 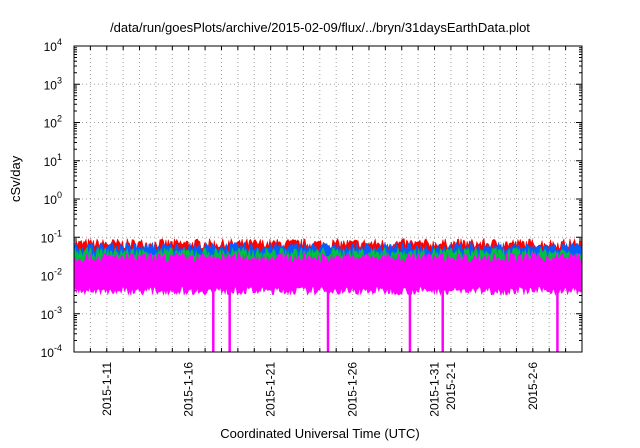 I want to click on y-tick-label: 10⁻⁴, so click(x=51, y=351).